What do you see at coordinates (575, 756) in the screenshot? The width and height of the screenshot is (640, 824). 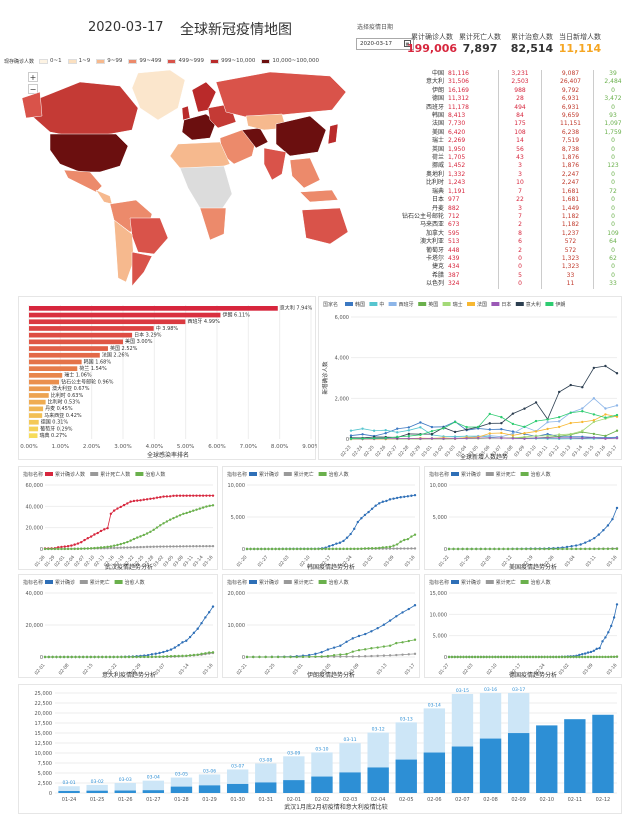 I see `cmp-bar-wuhan` at bounding box center [575, 756].